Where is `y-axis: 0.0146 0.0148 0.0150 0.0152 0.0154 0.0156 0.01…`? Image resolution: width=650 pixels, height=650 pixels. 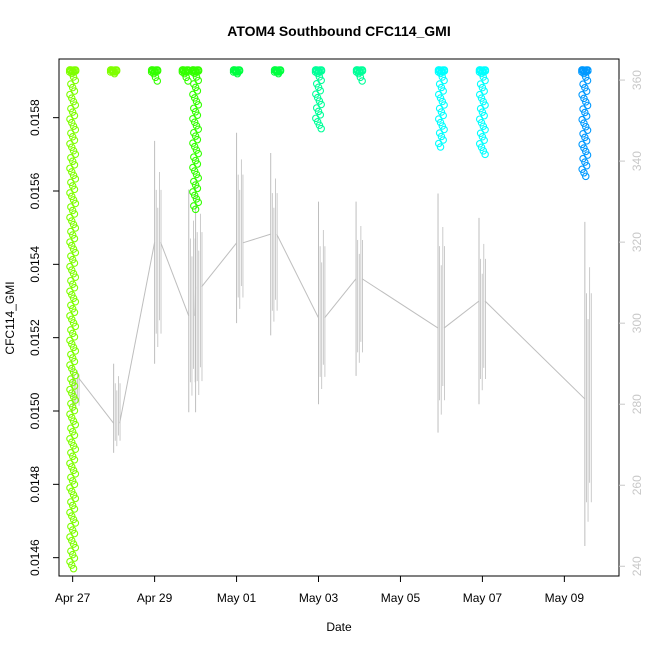 y-axis: 0.0146 0.0148 0.0150 0.0152 0.0154 0.0156 0.01… is located at coordinates (43, 337).